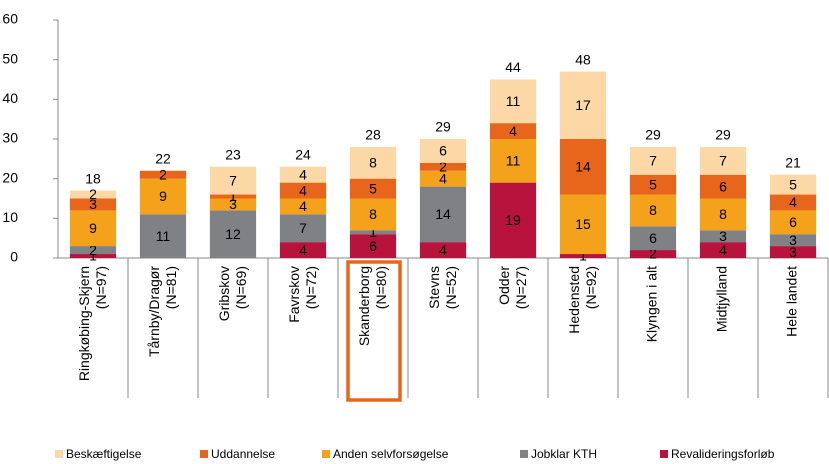  What do you see at coordinates (591, 287) in the screenshot?
I see `x-tick-line: (N=92)` at bounding box center [591, 287].